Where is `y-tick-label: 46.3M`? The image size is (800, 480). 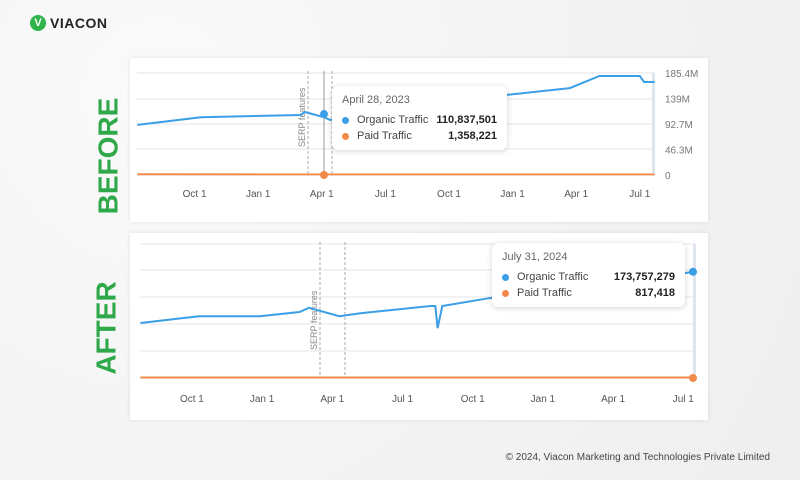 y-tick-label: 46.3M is located at coordinates (679, 151).